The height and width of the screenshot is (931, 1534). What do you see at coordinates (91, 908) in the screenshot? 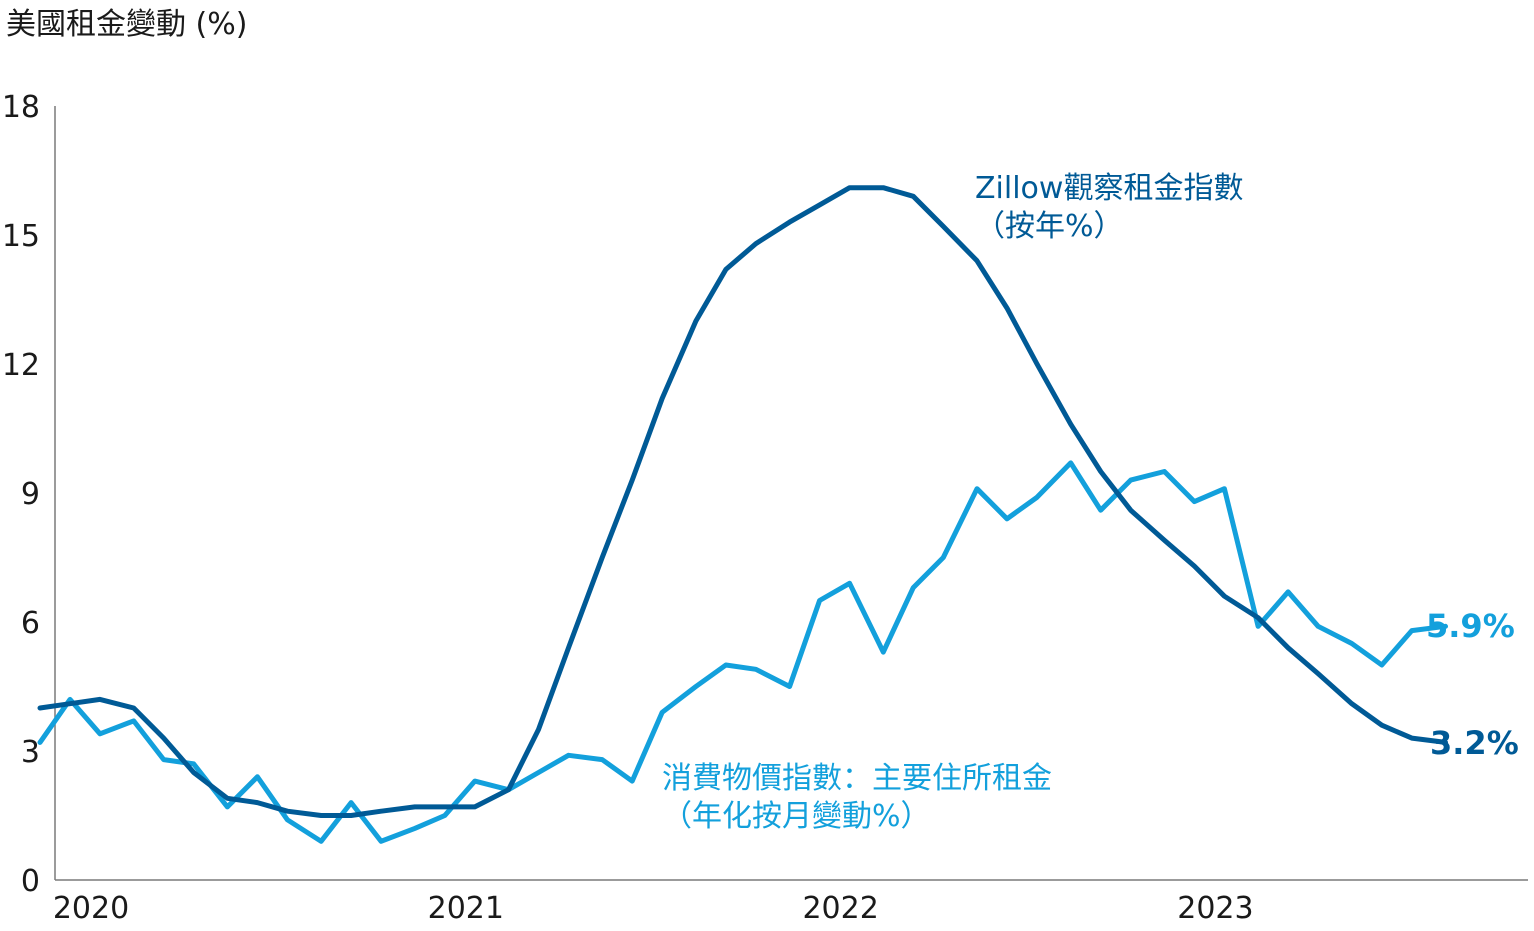
I see `x-tick-label: 2020` at bounding box center [91, 908].